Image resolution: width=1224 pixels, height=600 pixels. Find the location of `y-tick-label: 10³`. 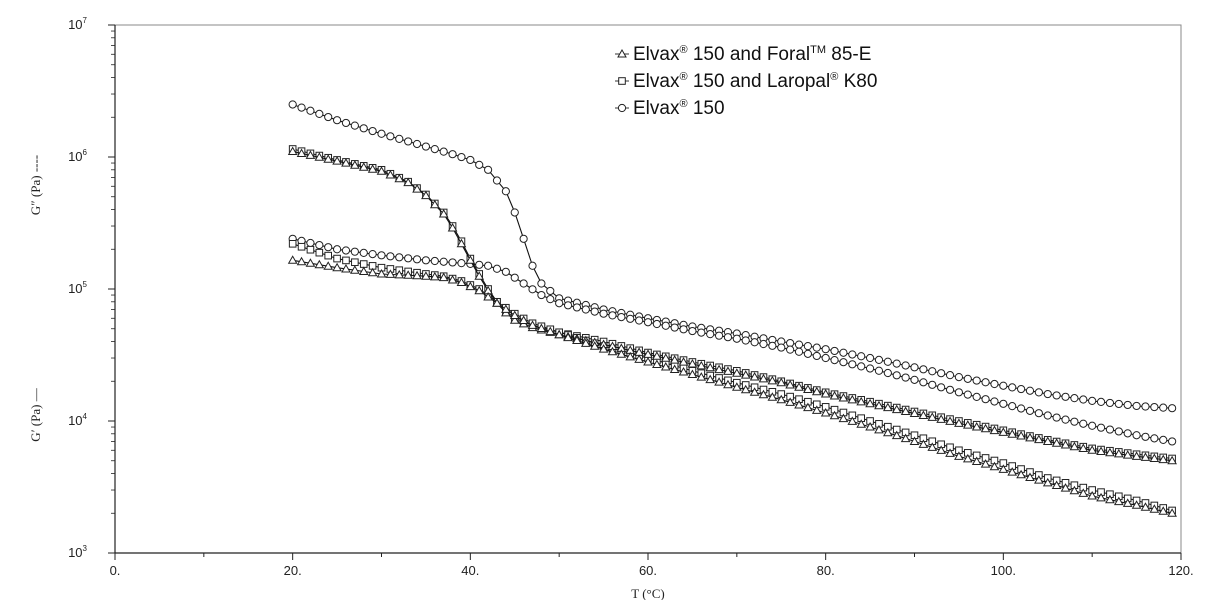

y-tick-label: 10³ is located at coordinates (77, 552).